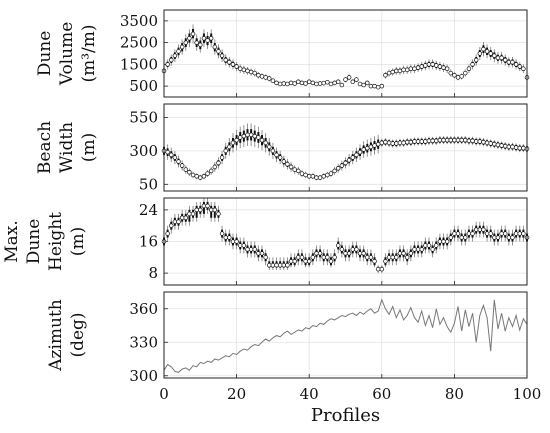  I want to click on y-tick-label-2: 2500, so click(139, 43).